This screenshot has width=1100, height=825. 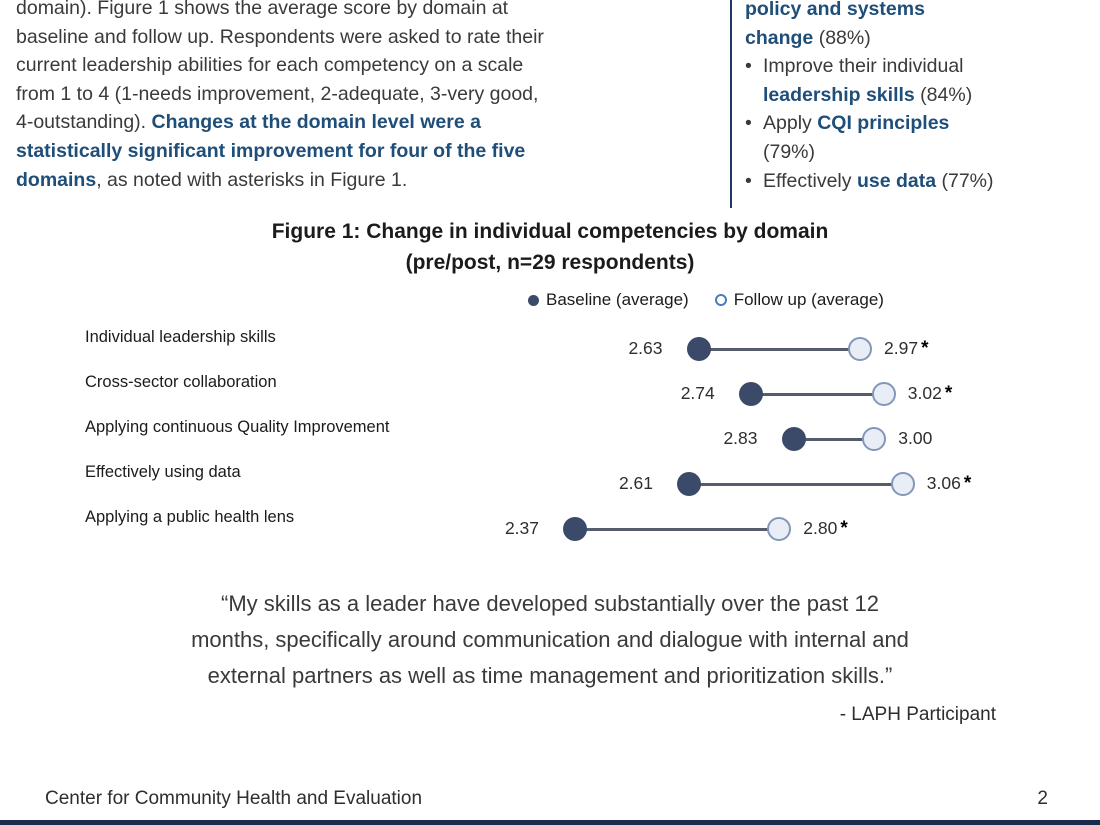 I want to click on legend-item-followup: Follow up (average), so click(x=799, y=300).